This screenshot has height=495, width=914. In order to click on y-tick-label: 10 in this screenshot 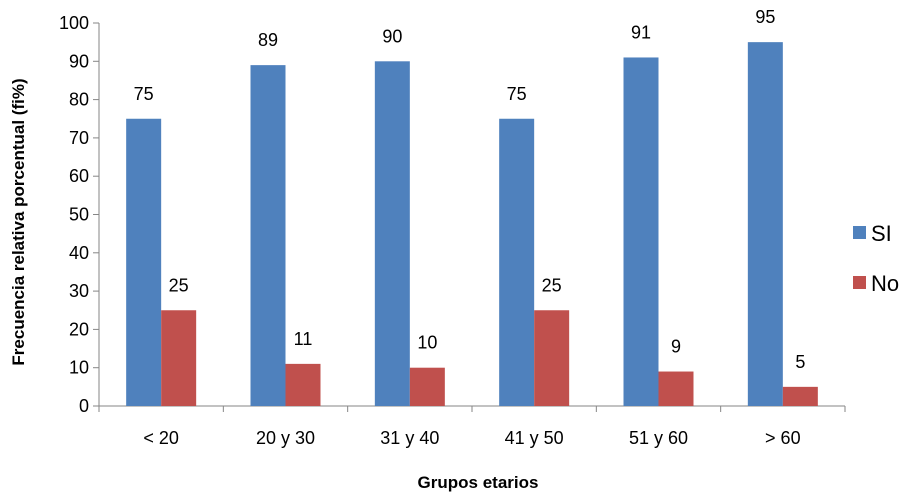, I will do `click(79, 368)`.